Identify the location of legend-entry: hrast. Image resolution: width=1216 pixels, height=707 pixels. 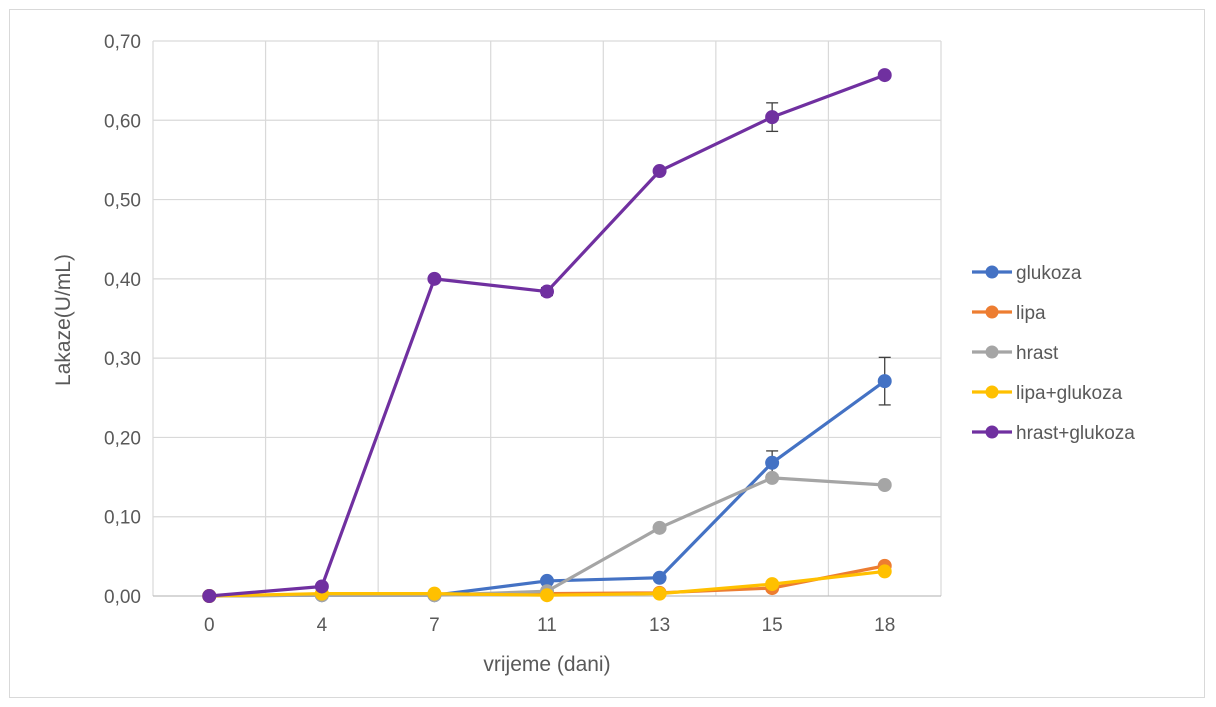
(1015, 353).